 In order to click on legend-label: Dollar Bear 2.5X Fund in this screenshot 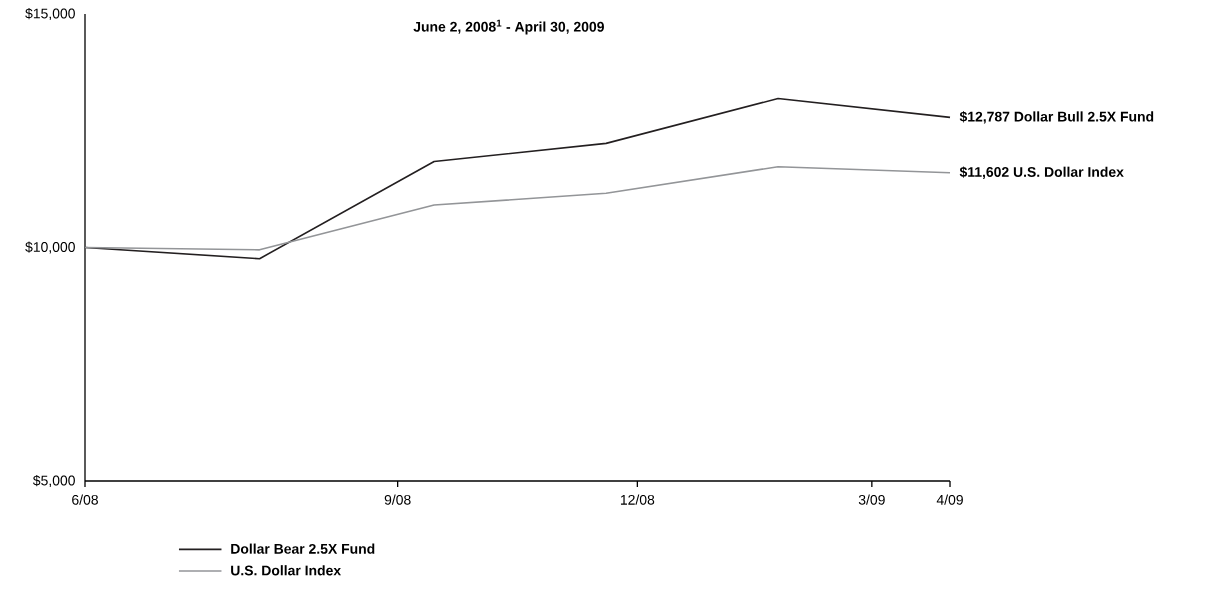, I will do `click(303, 548)`.